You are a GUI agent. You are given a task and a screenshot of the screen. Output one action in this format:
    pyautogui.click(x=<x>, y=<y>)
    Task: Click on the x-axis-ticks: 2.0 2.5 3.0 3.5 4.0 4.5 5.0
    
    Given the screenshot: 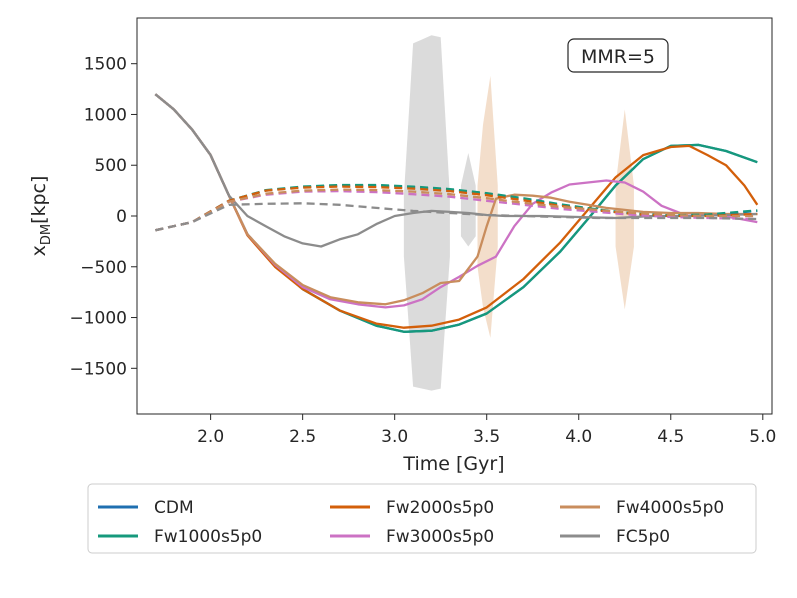 What is the action you would take?
    pyautogui.click(x=486, y=430)
    